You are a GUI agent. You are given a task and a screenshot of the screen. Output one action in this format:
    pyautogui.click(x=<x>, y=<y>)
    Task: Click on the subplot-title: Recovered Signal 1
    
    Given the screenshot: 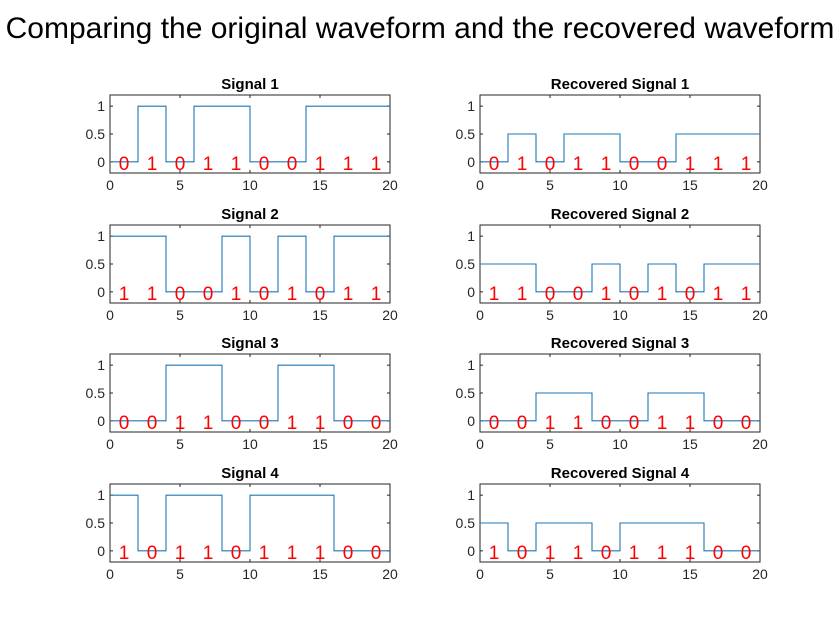 What is the action you would take?
    pyautogui.click(x=620, y=84)
    